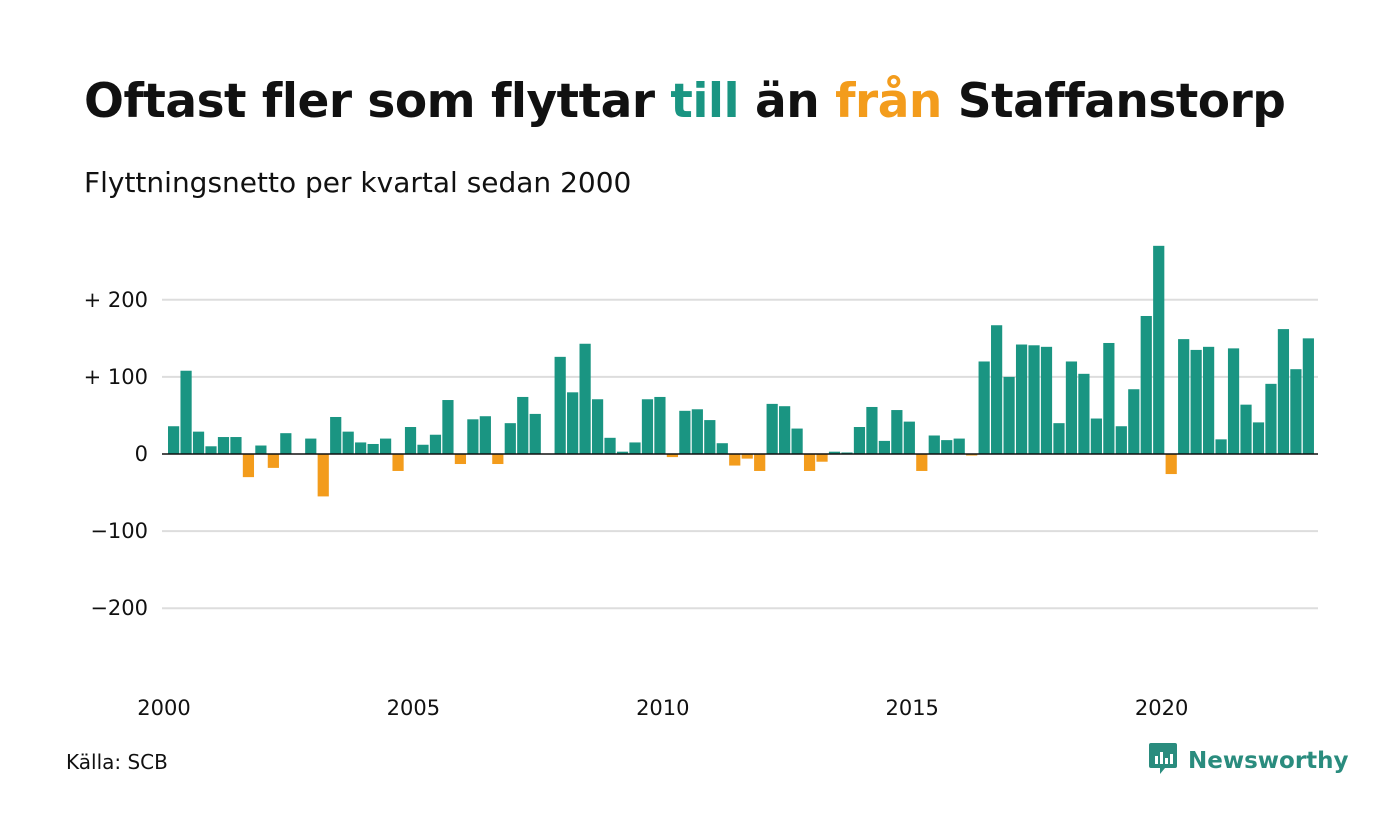 This screenshot has width=1400, height=840. I want to click on bar: 2020 K3: 135, so click(1196, 401).